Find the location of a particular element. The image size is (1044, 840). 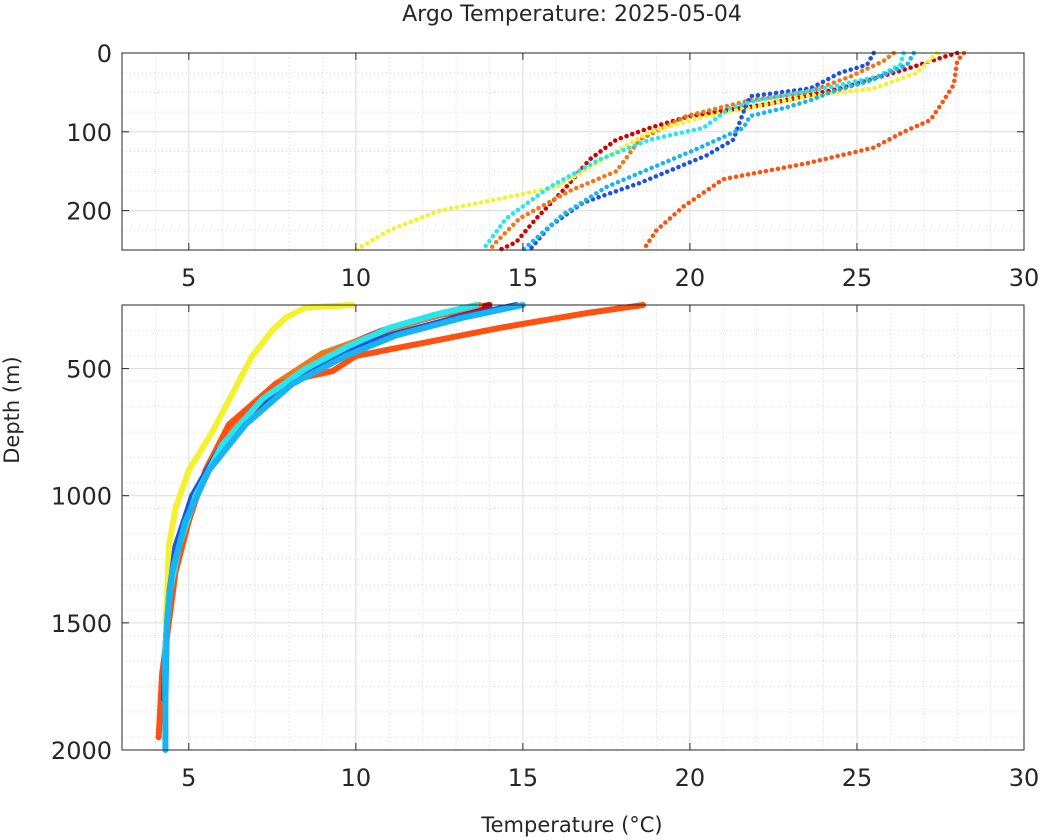

y-tick-label: 200 is located at coordinates (89, 212).